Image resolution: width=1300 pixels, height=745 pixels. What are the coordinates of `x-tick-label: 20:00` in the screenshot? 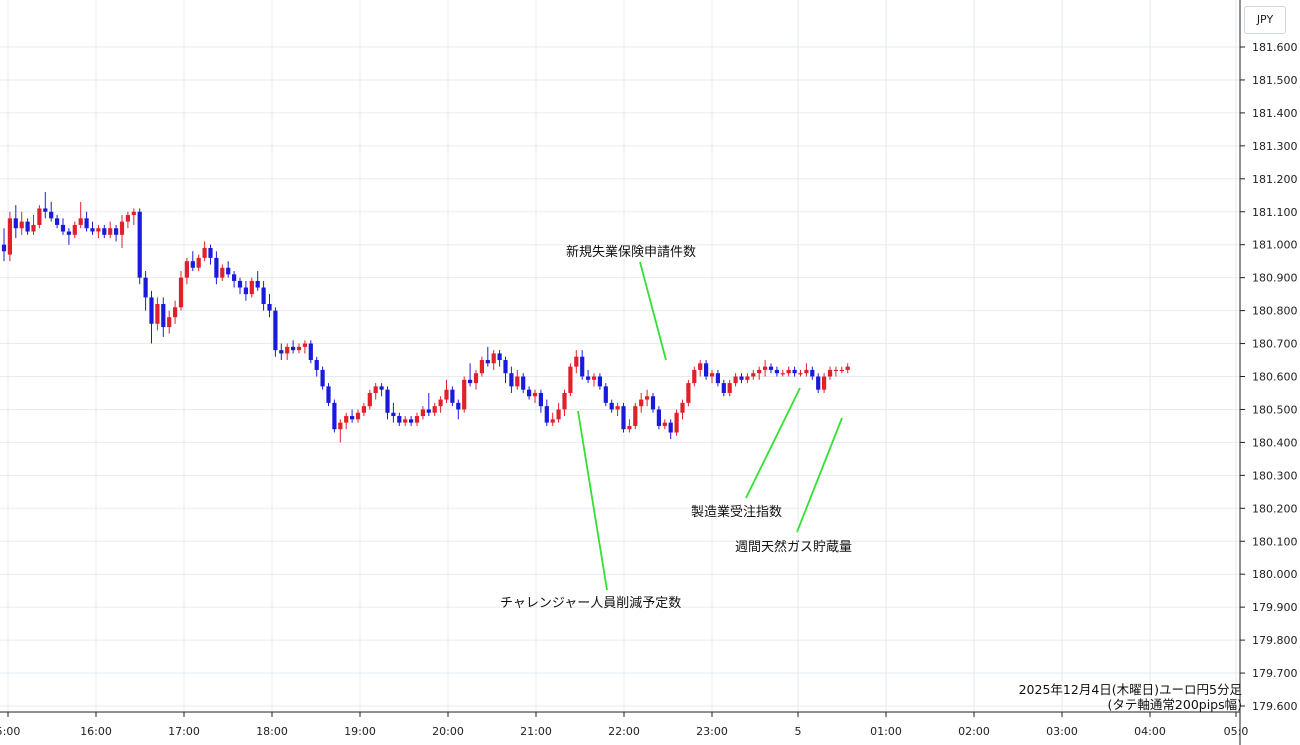 It's located at (448, 731).